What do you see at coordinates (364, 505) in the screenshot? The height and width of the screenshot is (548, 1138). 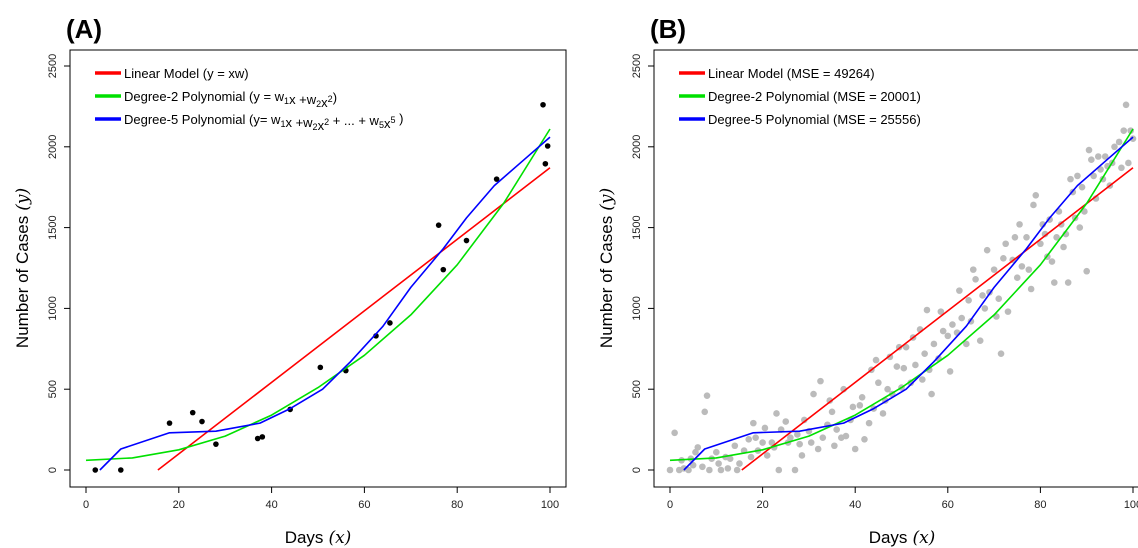 I see `x-tick-label: 60` at bounding box center [364, 505].